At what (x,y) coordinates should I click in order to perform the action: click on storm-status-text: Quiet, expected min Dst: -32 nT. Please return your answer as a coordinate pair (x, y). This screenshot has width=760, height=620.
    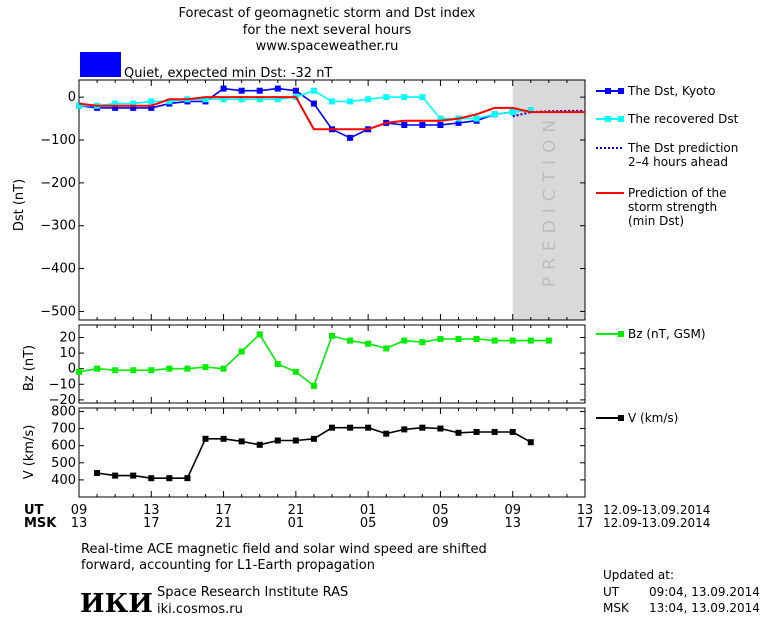
    Looking at the image, I should click on (228, 73).